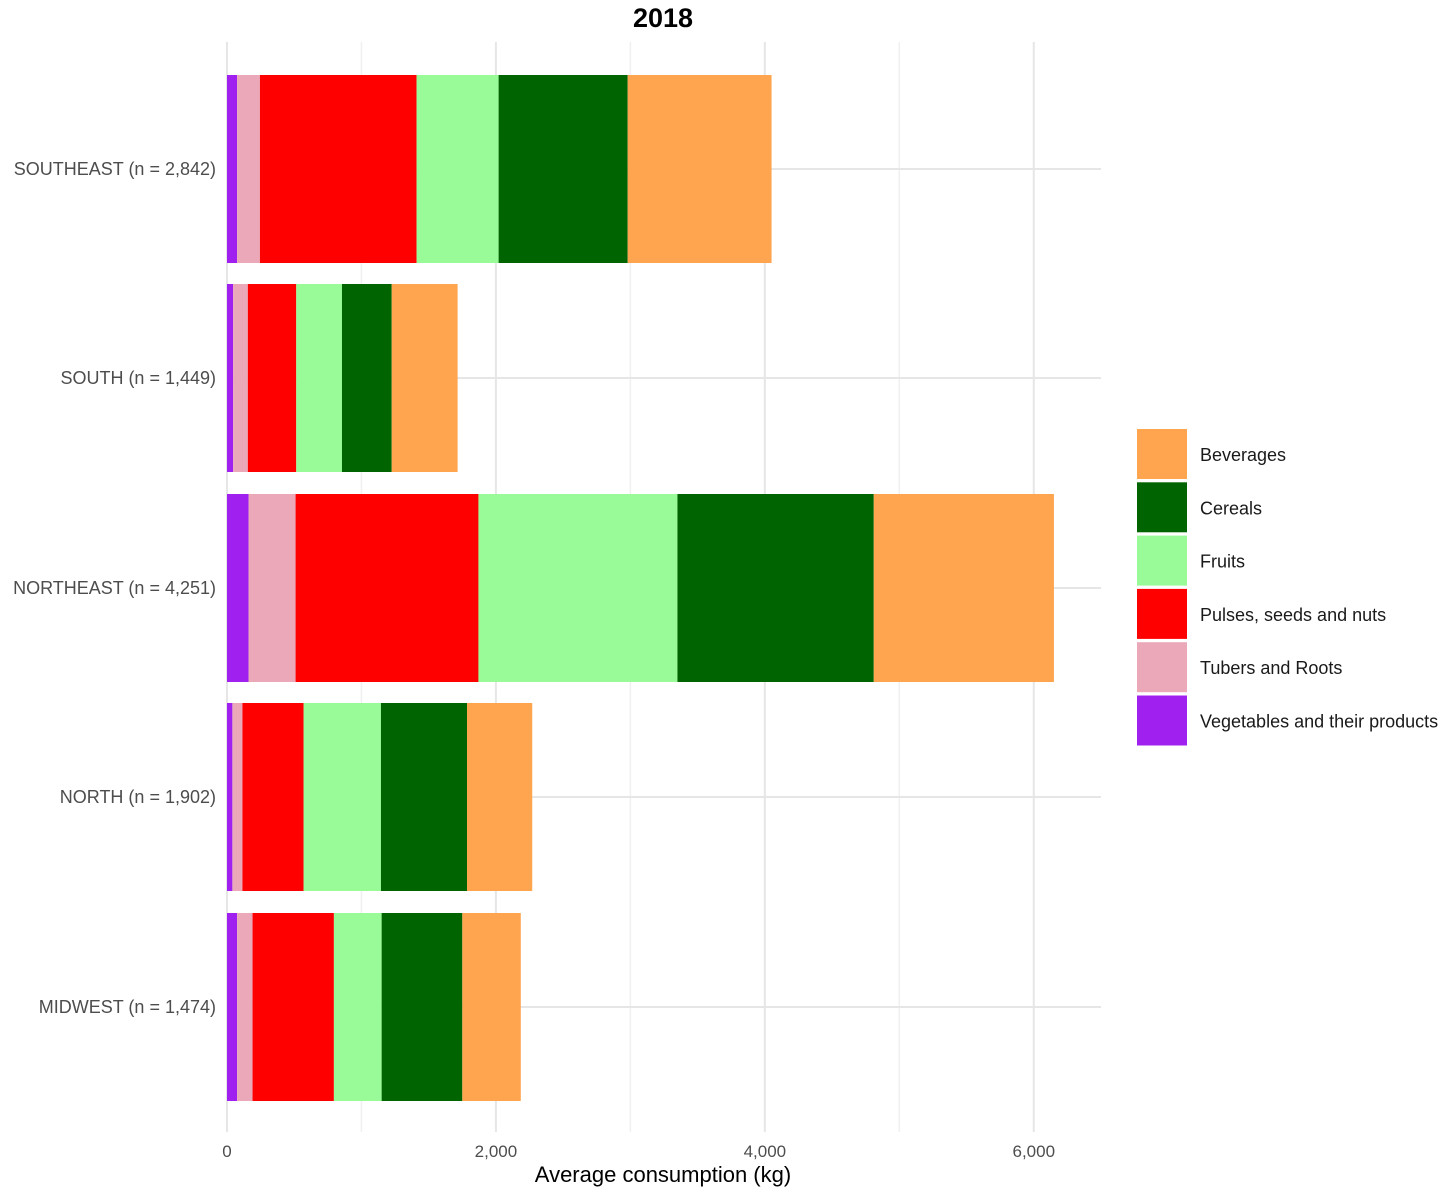 The image size is (1454, 1191). I want to click on x-tick-label: 0, so click(226, 1151).